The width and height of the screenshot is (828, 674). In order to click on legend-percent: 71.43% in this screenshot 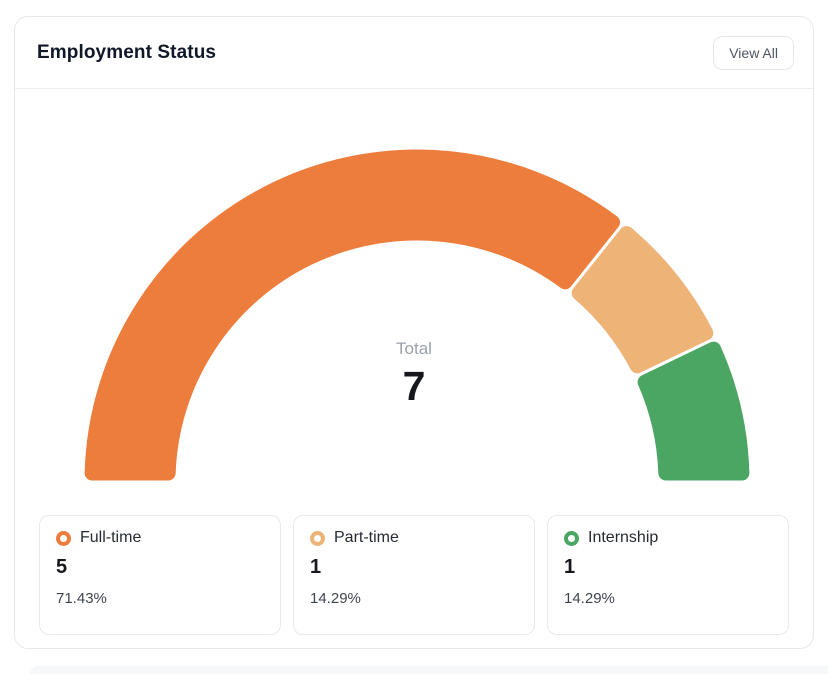, I will do `click(81, 598)`.